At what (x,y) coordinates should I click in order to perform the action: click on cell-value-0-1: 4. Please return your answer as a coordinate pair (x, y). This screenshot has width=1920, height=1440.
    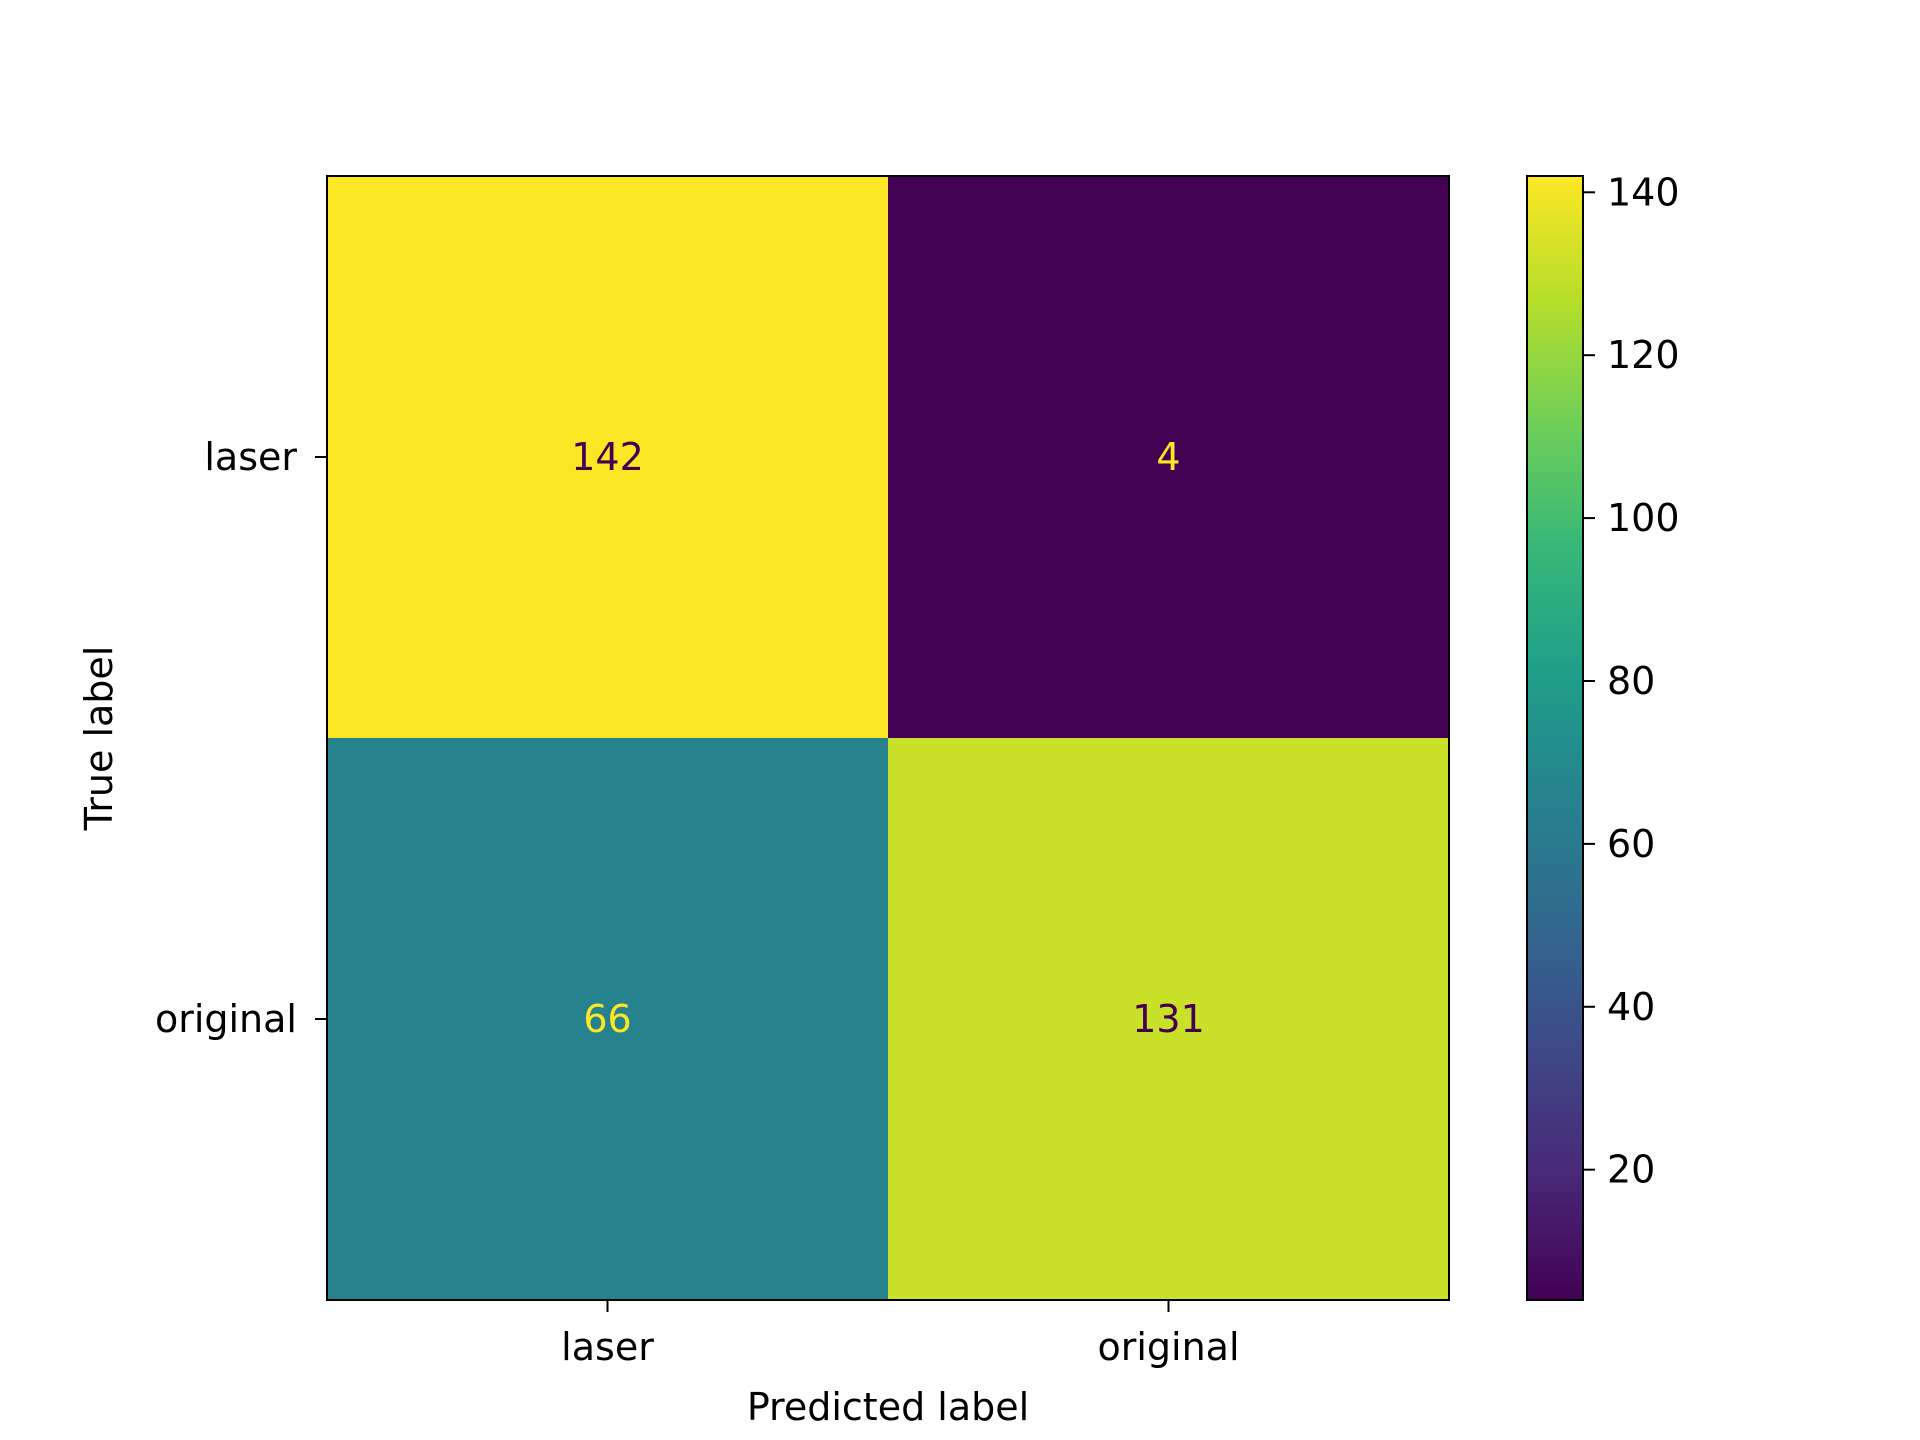
    Looking at the image, I should click on (1168, 457).